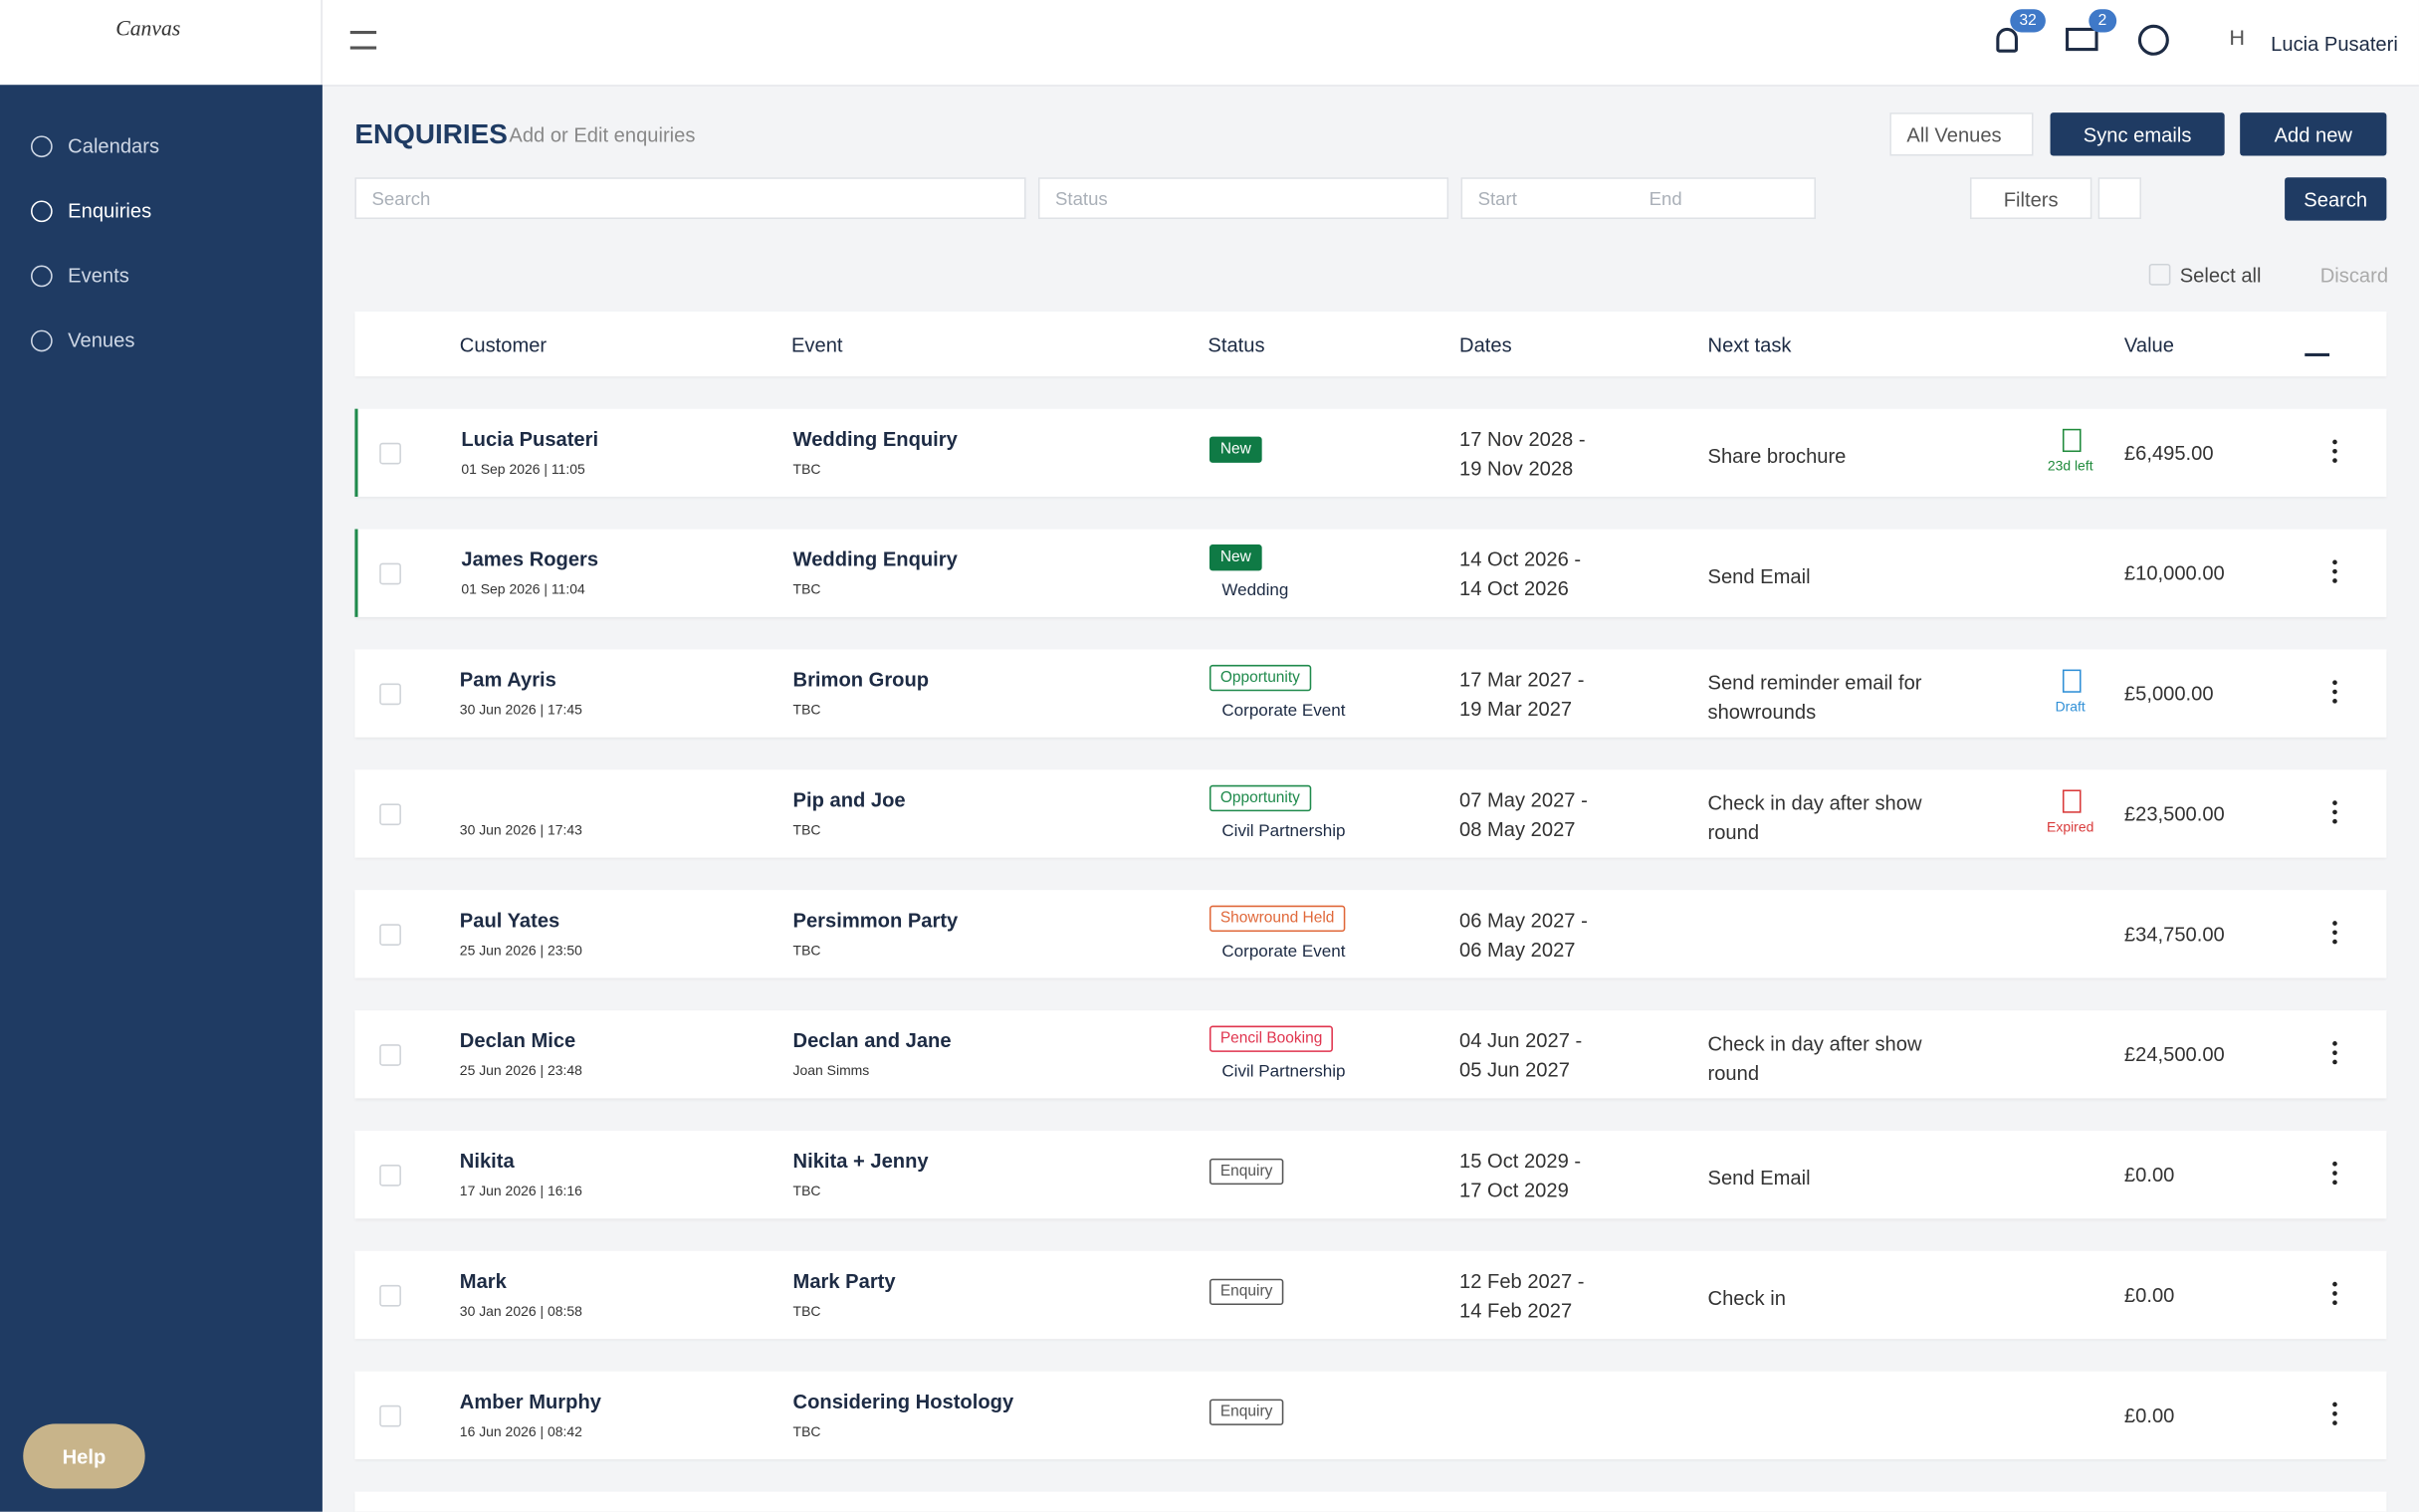 Image resolution: width=2419 pixels, height=1512 pixels. Describe the element at coordinates (1961, 134) in the screenshot. I see `venue-select: All Venues` at that location.